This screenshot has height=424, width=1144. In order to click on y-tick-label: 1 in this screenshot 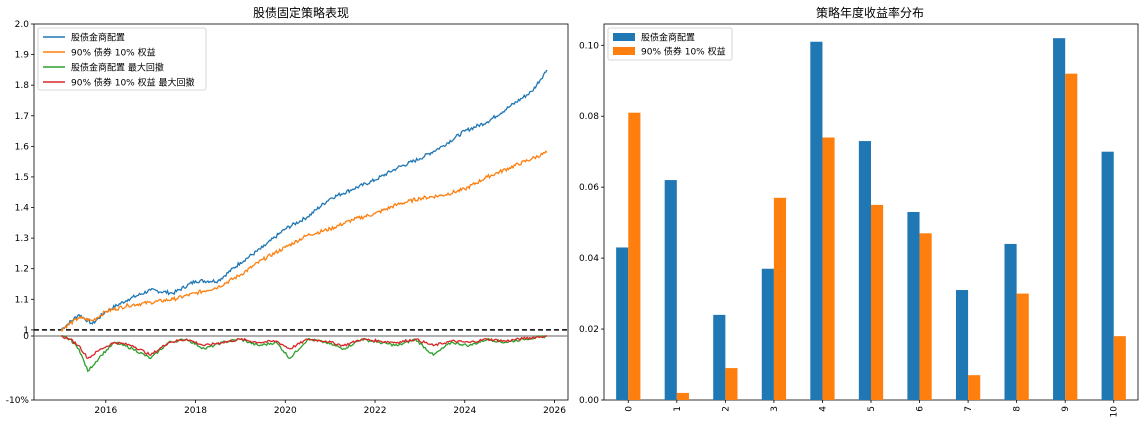, I will do `click(26, 331)`.